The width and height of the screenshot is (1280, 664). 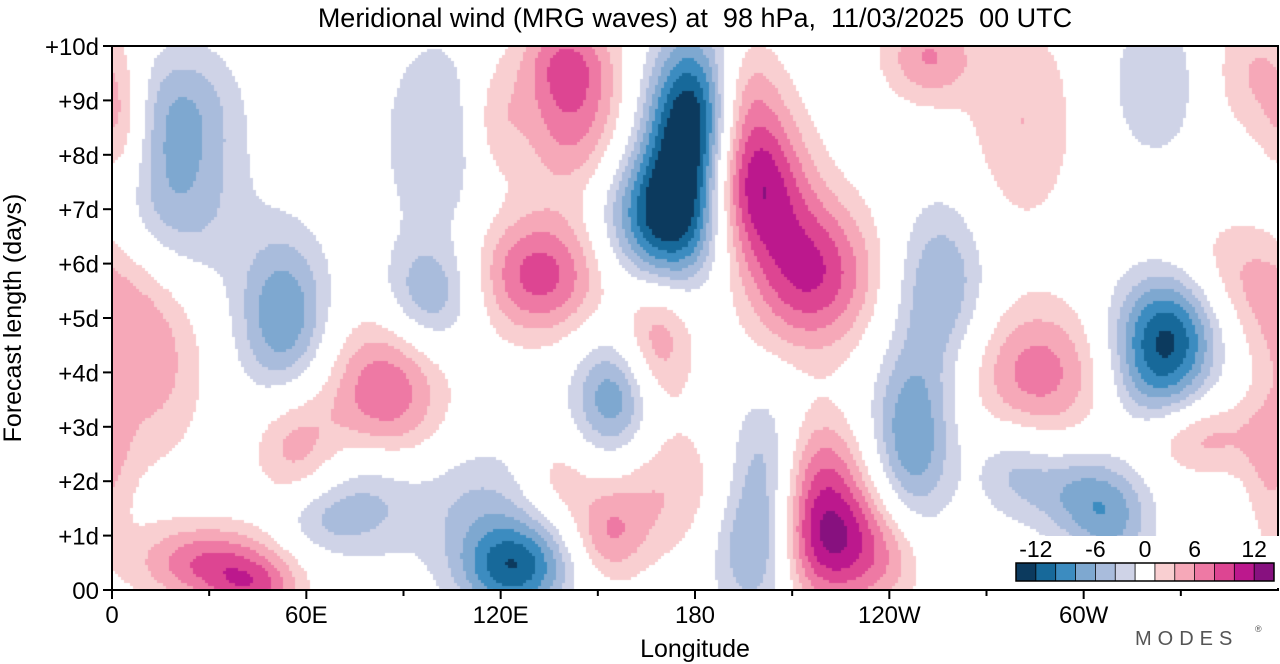 What do you see at coordinates (1194, 549) in the screenshot?
I see `colorbar-label: 6` at bounding box center [1194, 549].